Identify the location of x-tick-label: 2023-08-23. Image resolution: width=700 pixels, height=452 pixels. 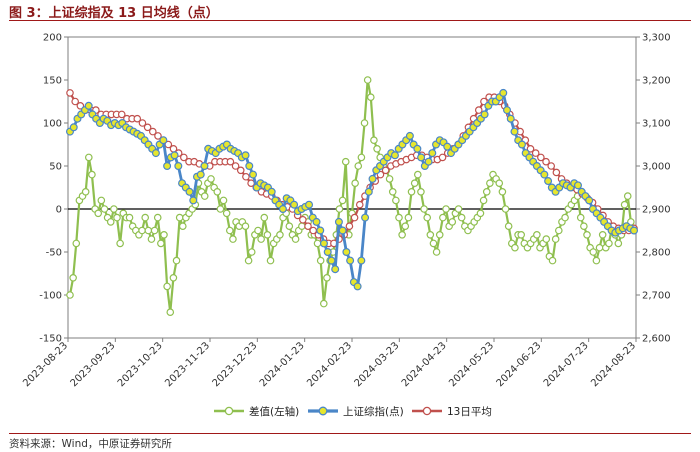
(45, 364).